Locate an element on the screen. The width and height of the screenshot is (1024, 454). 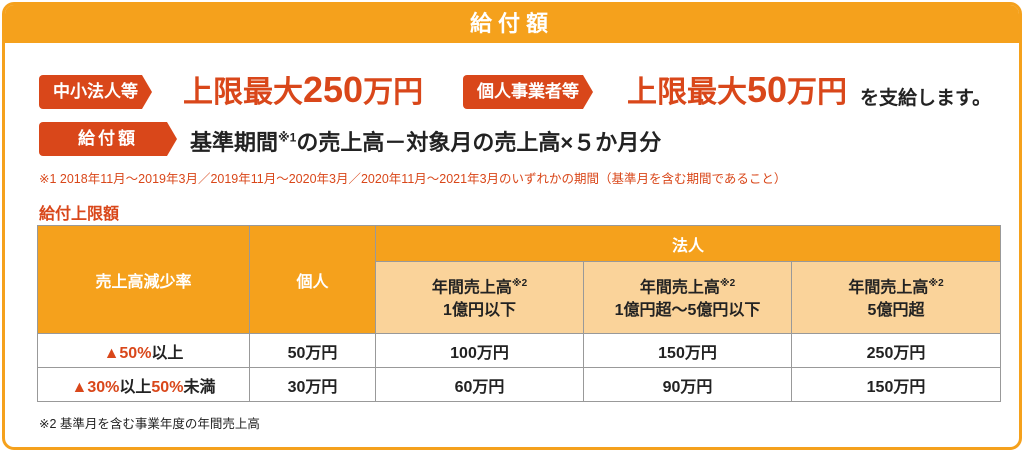
value-cell: 250万円 is located at coordinates (896, 350).